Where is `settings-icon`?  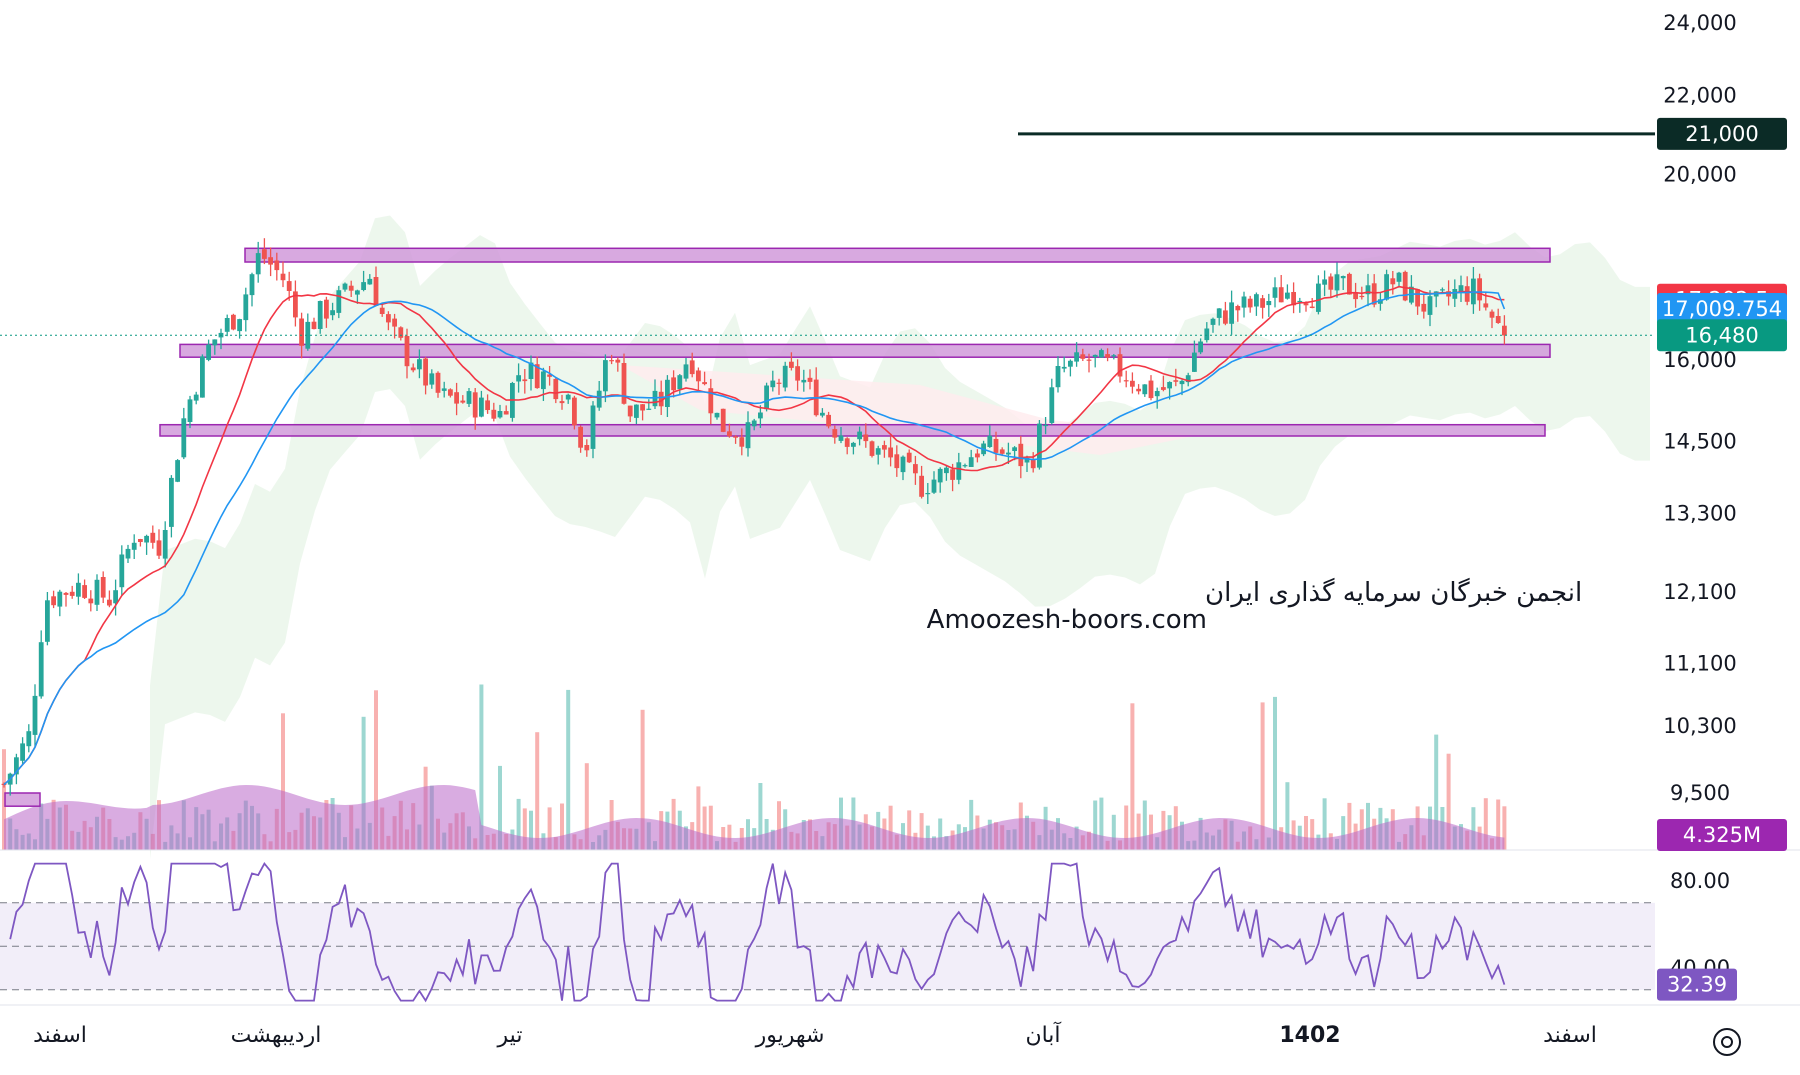 settings-icon is located at coordinates (1727, 1042).